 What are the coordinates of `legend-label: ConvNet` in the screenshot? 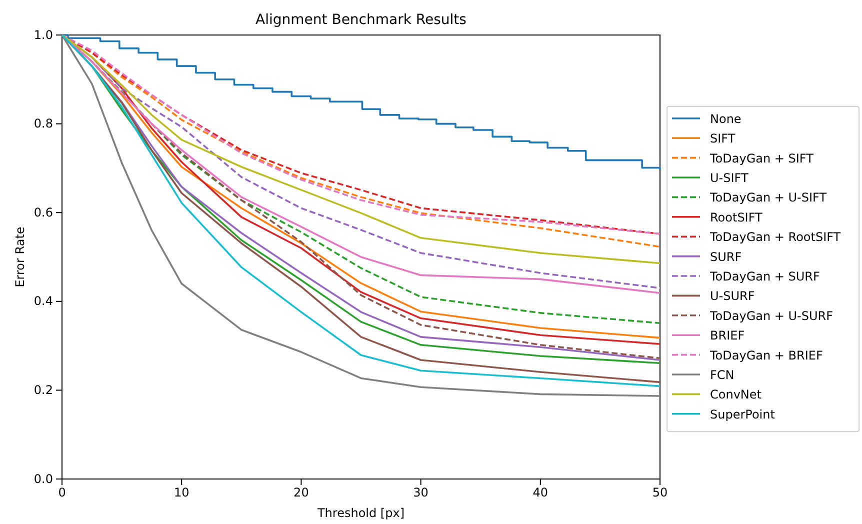 It's located at (736, 395).